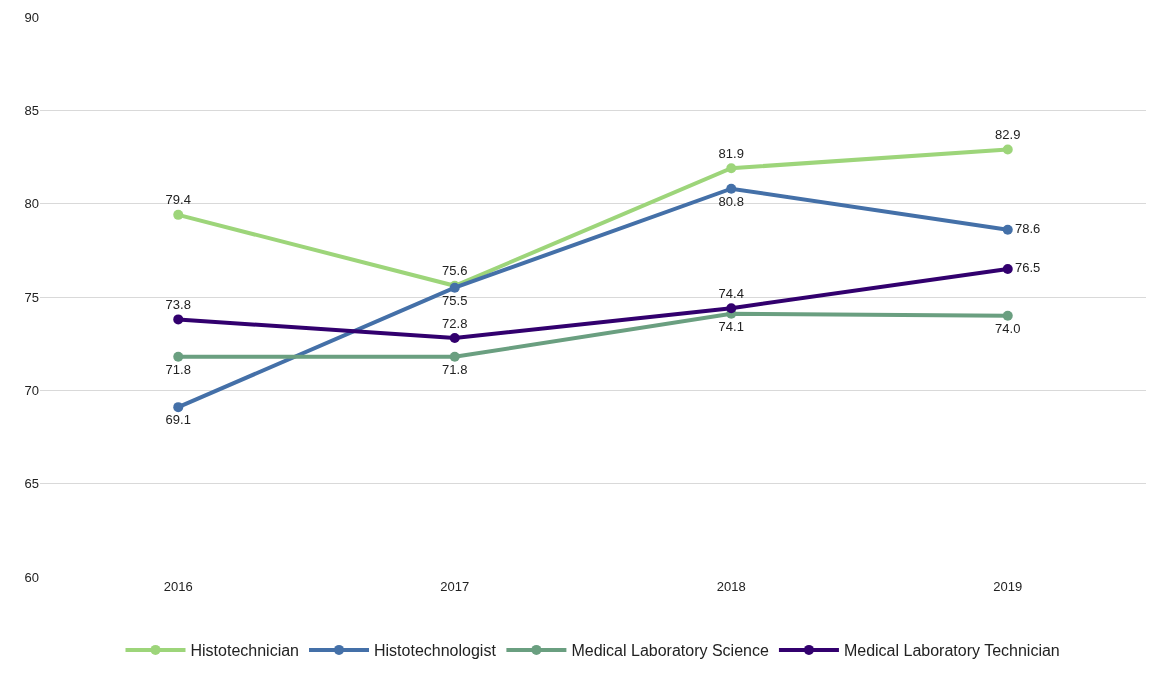 This screenshot has height=677, width=1156. What do you see at coordinates (31, 390) in the screenshot?
I see `y-tick-label: 70` at bounding box center [31, 390].